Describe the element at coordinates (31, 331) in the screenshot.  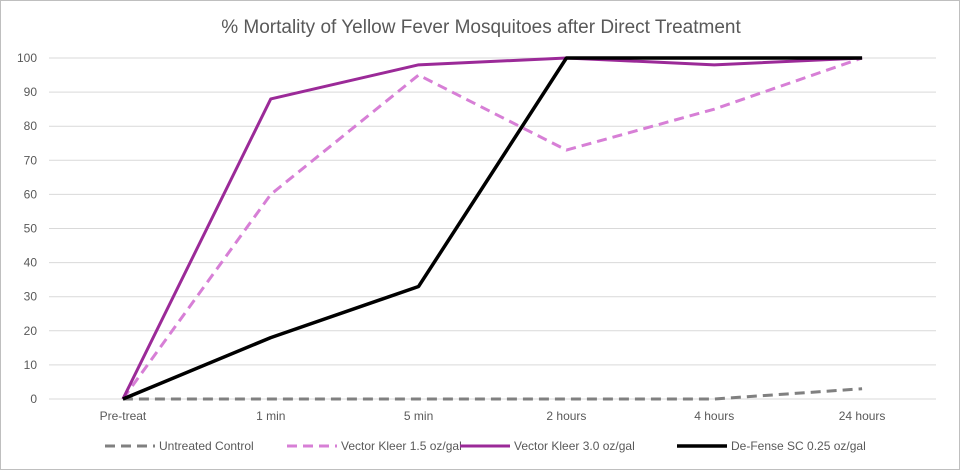
I see `y-tick-label: 20` at that location.